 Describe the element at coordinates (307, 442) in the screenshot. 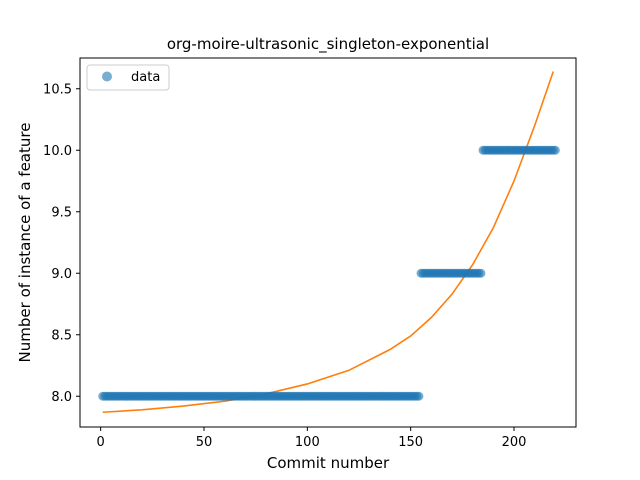

I see `x-tick-label: 100` at that location.